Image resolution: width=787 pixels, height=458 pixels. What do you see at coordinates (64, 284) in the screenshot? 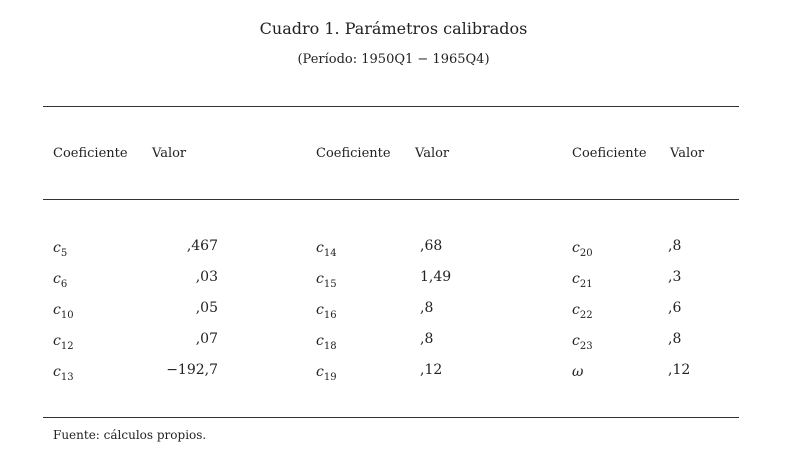
I see `coefficient-subscript: 6` at bounding box center [64, 284].